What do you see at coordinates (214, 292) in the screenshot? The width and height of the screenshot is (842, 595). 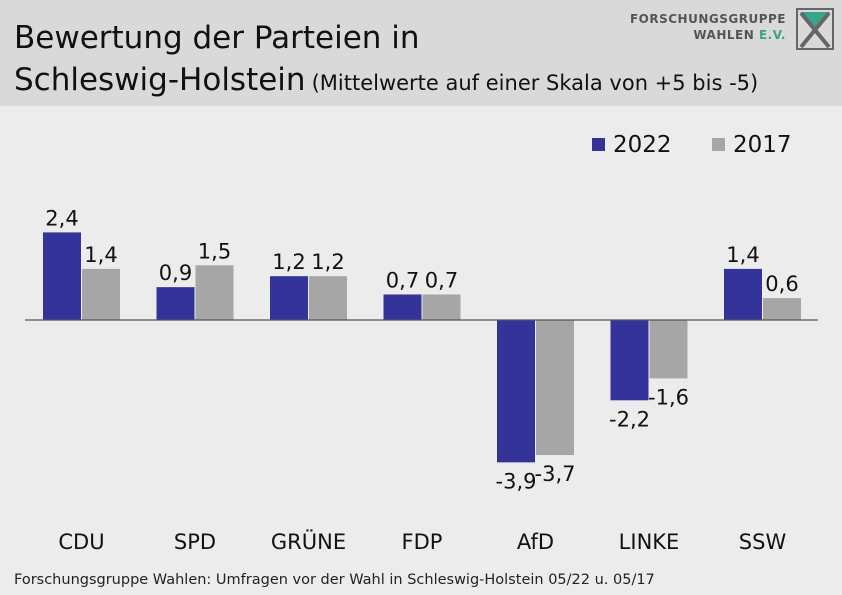 I see `bar-SPD-2017` at bounding box center [214, 292].